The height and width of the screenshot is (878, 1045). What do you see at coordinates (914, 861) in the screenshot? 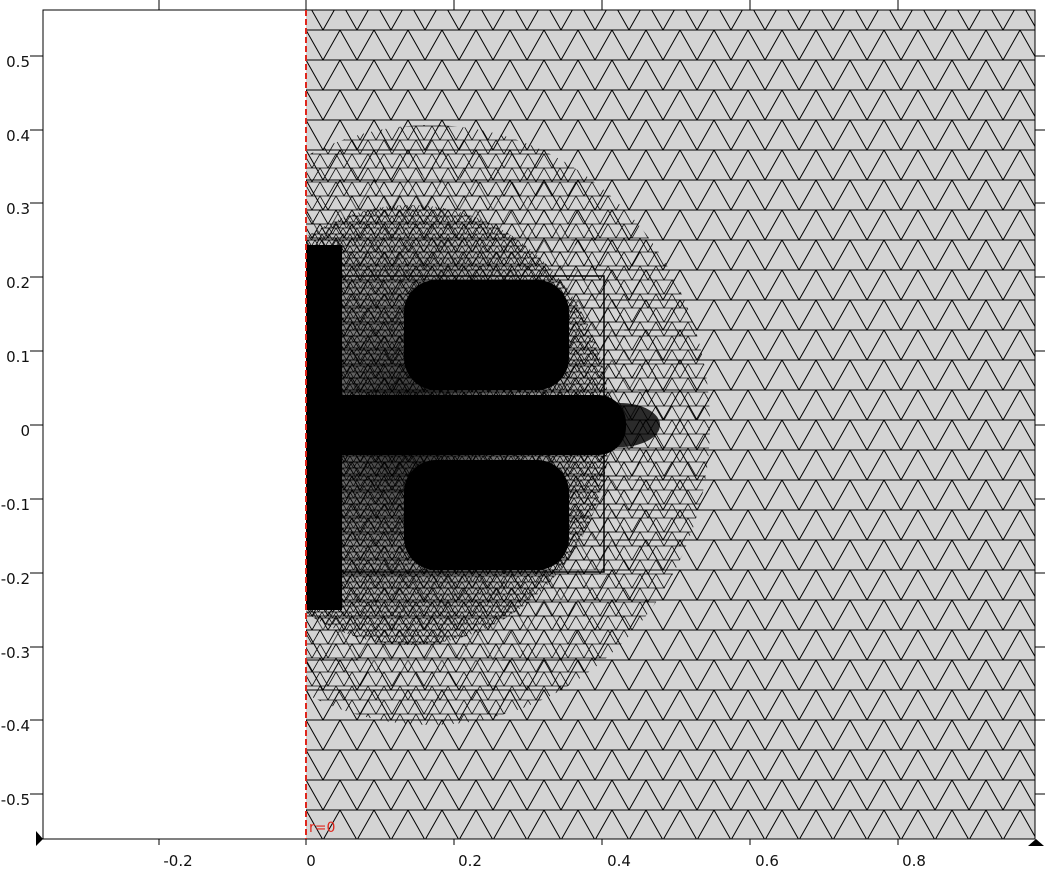
I see `x-tick-label: 0.8` at bounding box center [914, 861].